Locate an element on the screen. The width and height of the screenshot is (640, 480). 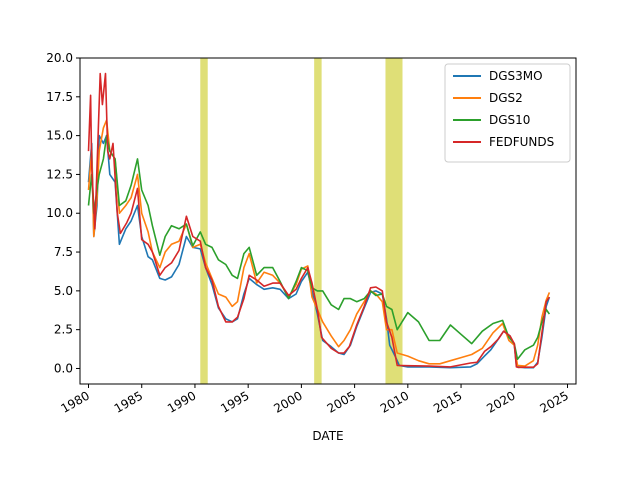
x-tick-label: 1980 is located at coordinates (75, 401).